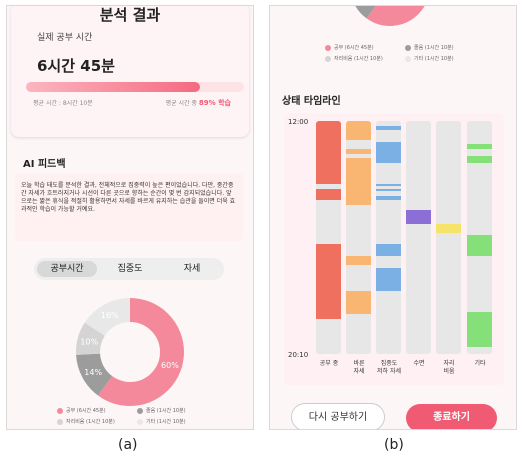 Image resolution: width=524 pixels, height=460 pixels. I want to click on donut-slice-label-3: 16%, so click(110, 315).